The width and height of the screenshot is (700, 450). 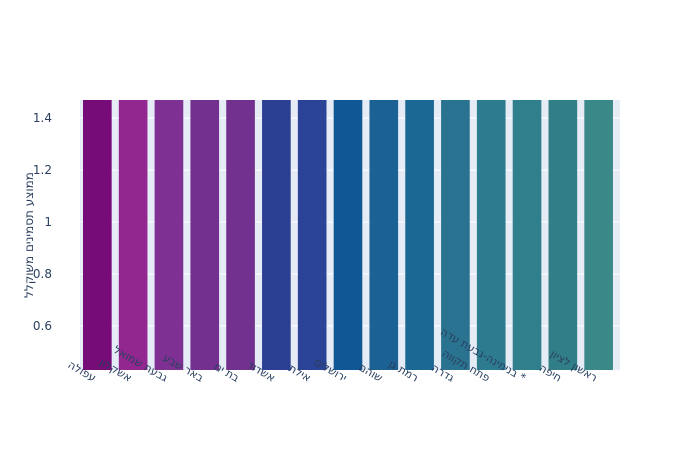 What do you see at coordinates (29, 235) in the screenshot?
I see `y-axis-label: ממוצע תסמינים משוקלל` at bounding box center [29, 235].